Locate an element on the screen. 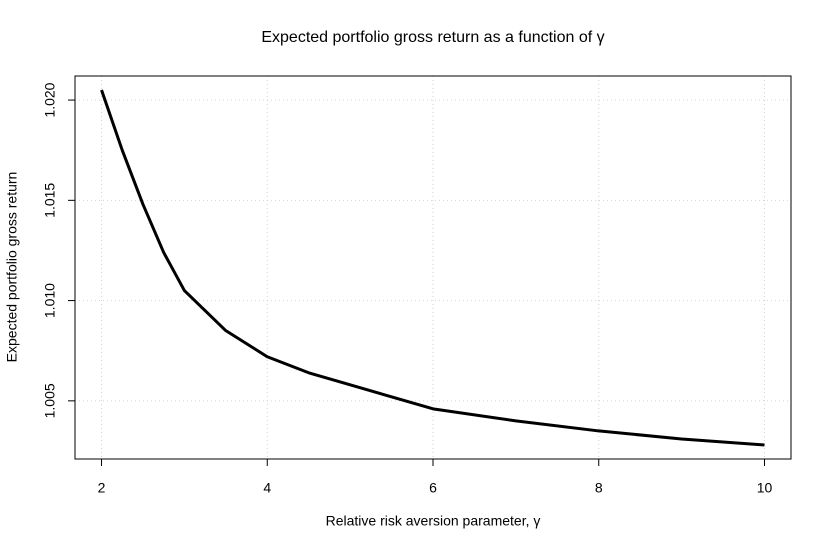 This screenshot has width=830, height=554. x-axis-label: Relative risk aversion parameter, γ is located at coordinates (433, 521).